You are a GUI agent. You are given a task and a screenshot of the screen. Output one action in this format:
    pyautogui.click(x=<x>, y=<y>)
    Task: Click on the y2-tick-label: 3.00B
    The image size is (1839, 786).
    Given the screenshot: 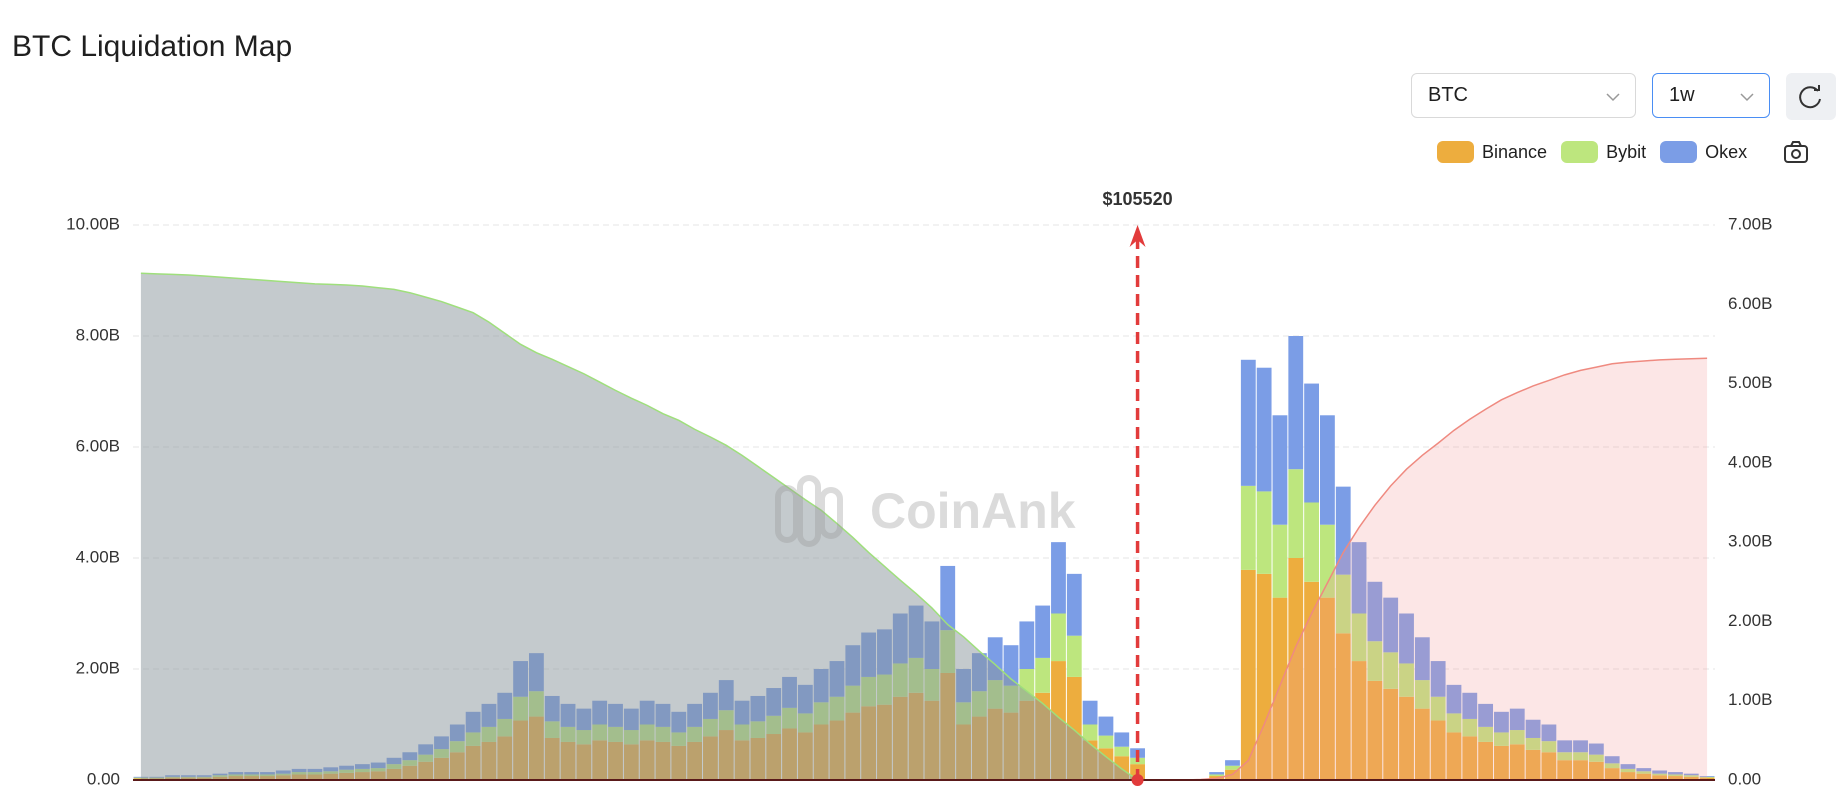 What is the action you would take?
    pyautogui.click(x=1750, y=541)
    